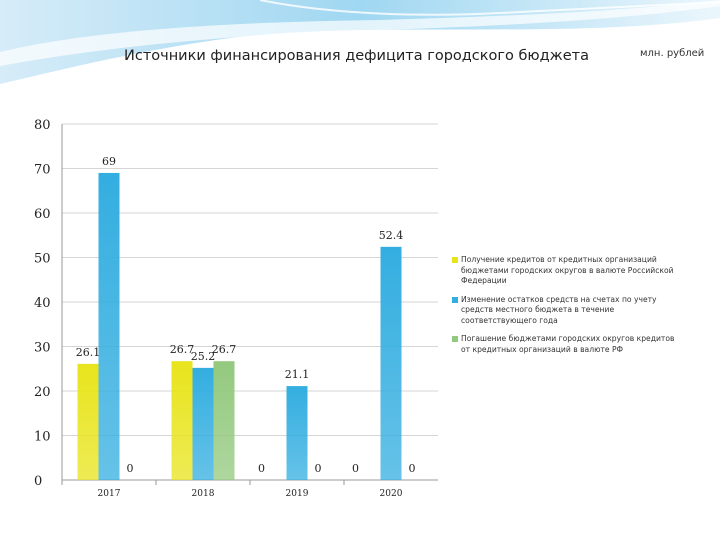 This screenshot has width=720, height=540. Describe the element at coordinates (42, 392) in the screenshot. I see `y-tick-label: 20` at that location.